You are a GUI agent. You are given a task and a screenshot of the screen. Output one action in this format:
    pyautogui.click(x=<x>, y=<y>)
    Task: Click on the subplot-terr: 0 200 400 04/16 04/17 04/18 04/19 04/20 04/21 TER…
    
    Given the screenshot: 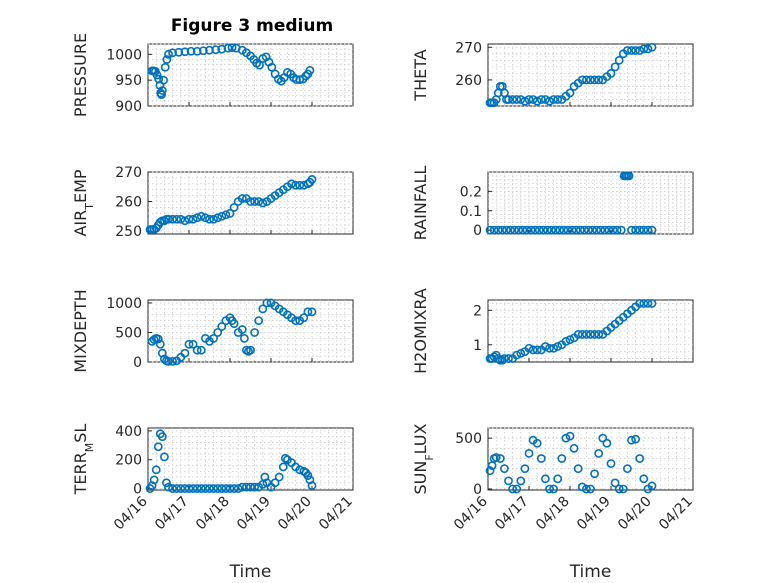 What is the action you would take?
    pyautogui.click(x=213, y=503)
    